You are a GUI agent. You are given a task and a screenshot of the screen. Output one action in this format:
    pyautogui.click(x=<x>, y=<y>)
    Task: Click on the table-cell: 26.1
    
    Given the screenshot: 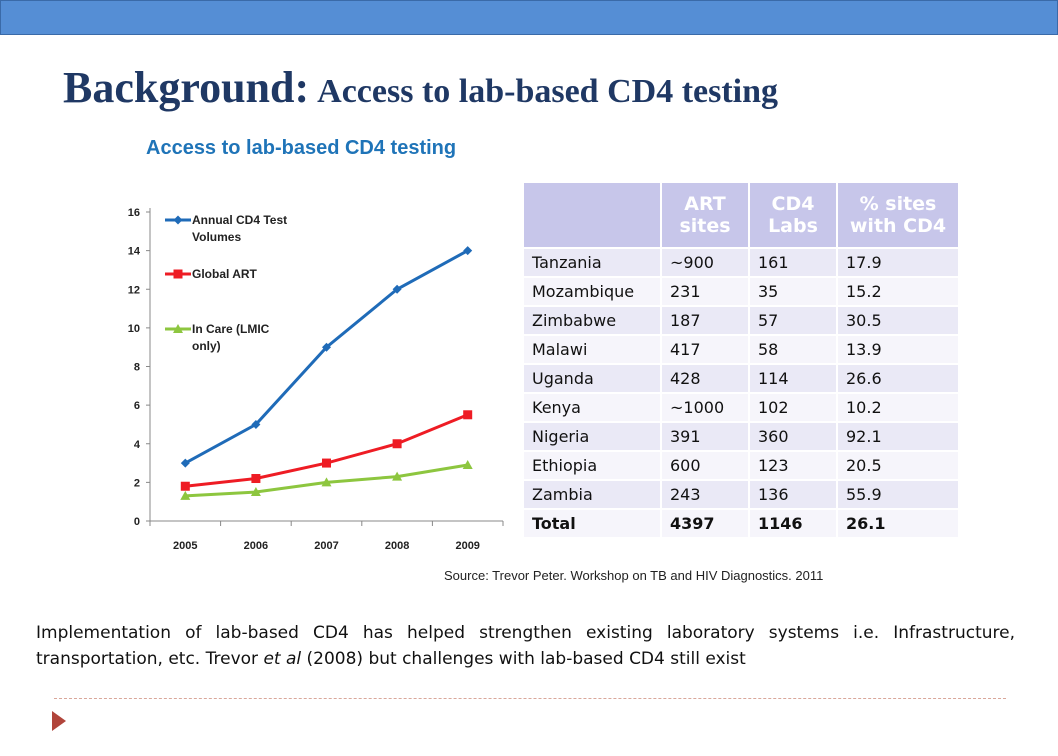 What is the action you would take?
    pyautogui.click(x=898, y=524)
    